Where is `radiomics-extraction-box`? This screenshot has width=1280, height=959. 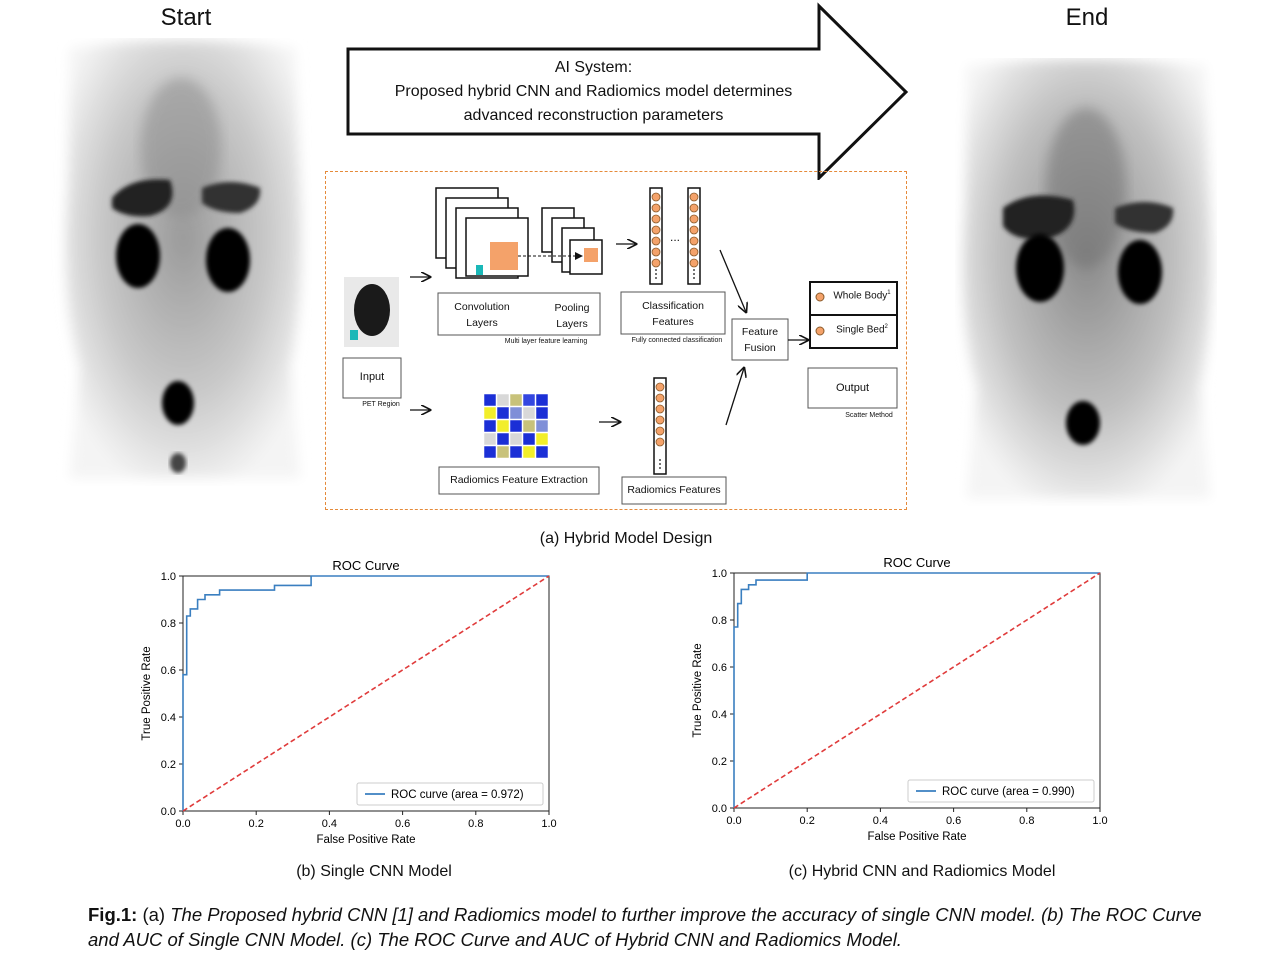 radiomics-extraction-box is located at coordinates (519, 480).